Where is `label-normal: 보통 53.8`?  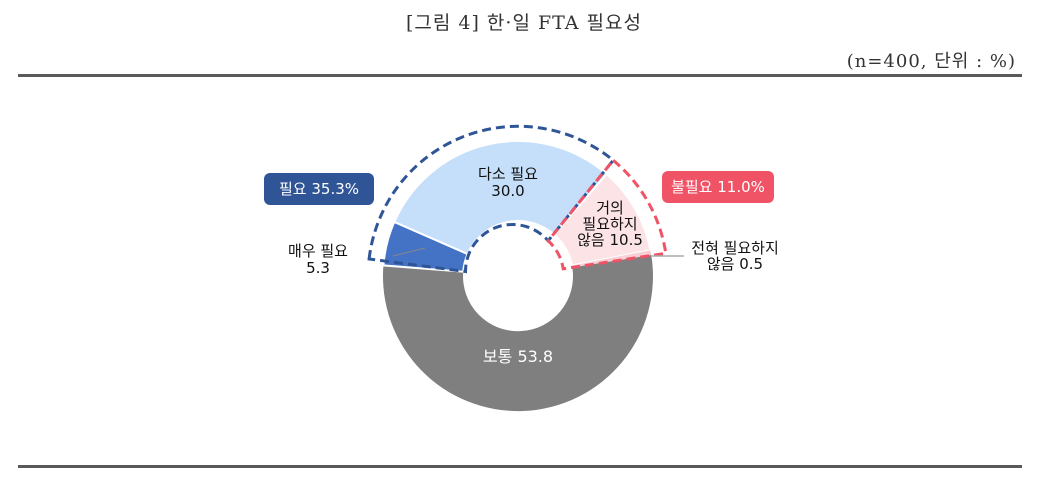
label-normal: 보통 53.8 is located at coordinates (518, 356).